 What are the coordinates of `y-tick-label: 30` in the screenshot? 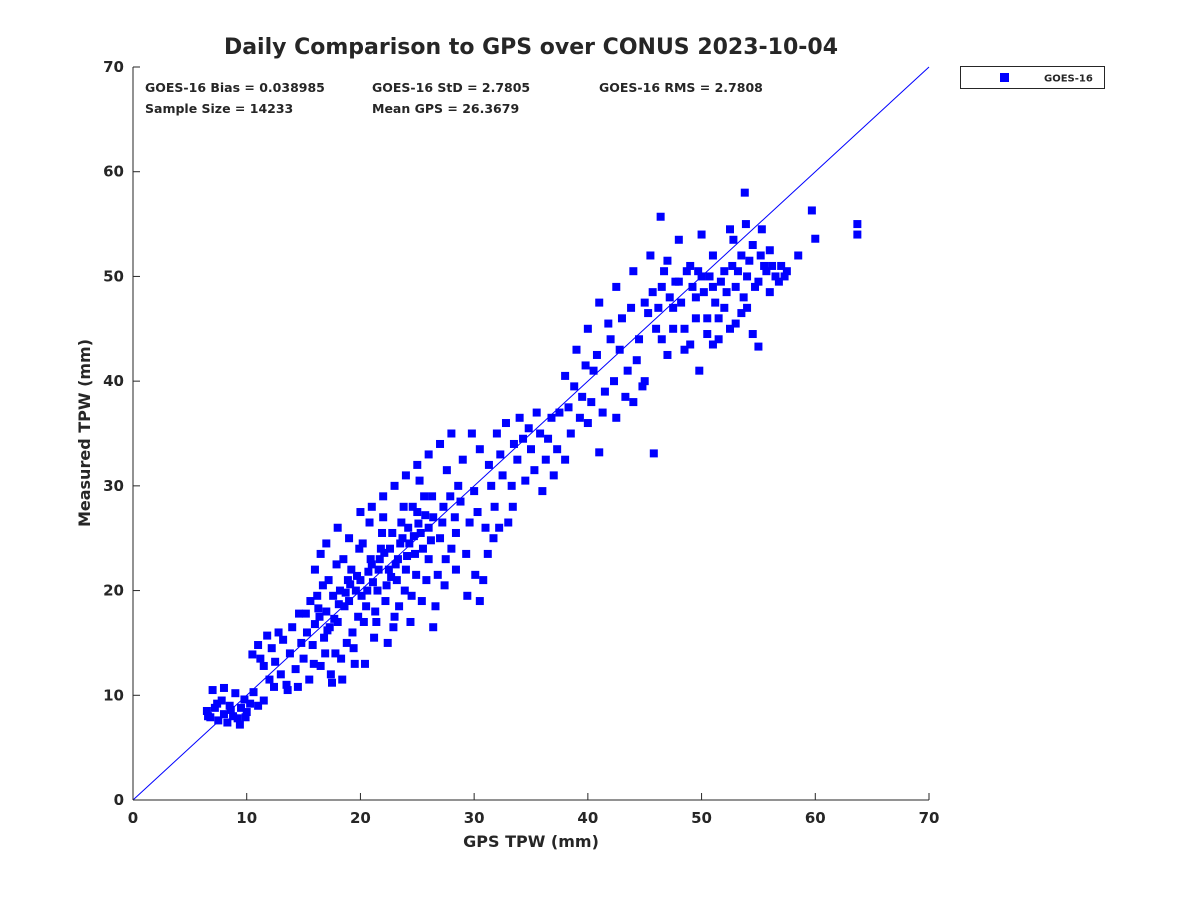 It's located at (113, 486).